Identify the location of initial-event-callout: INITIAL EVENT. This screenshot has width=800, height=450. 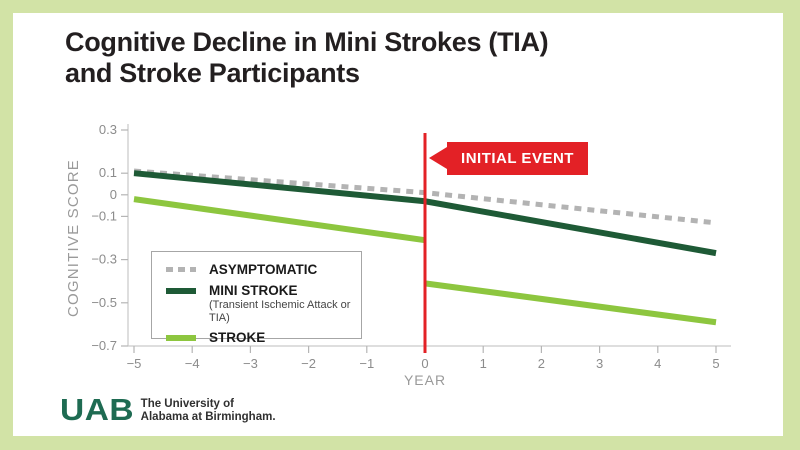
(517, 158).